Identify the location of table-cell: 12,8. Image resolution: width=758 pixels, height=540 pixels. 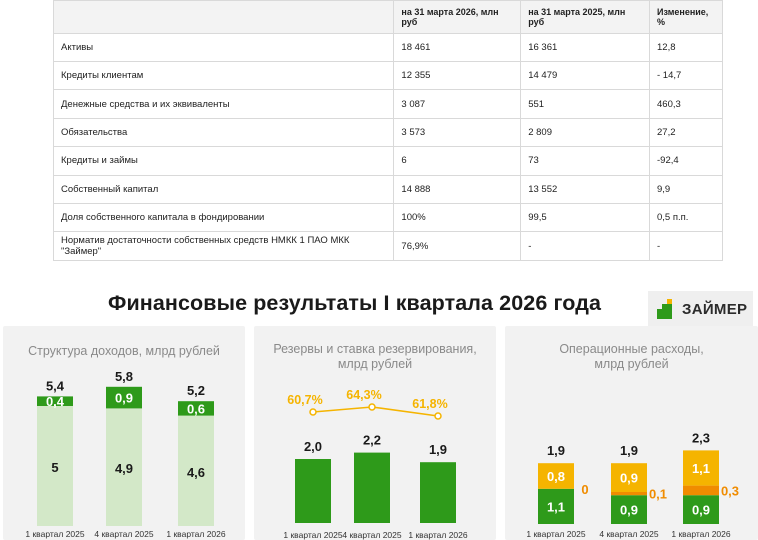
(686, 47).